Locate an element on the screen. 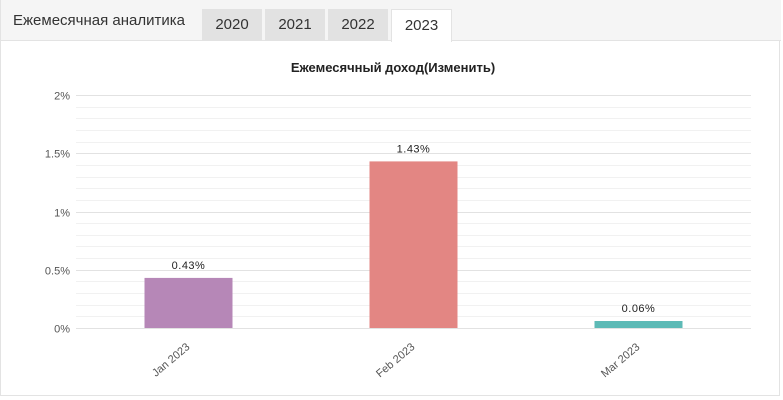  tab-2020: 2020 is located at coordinates (232, 25).